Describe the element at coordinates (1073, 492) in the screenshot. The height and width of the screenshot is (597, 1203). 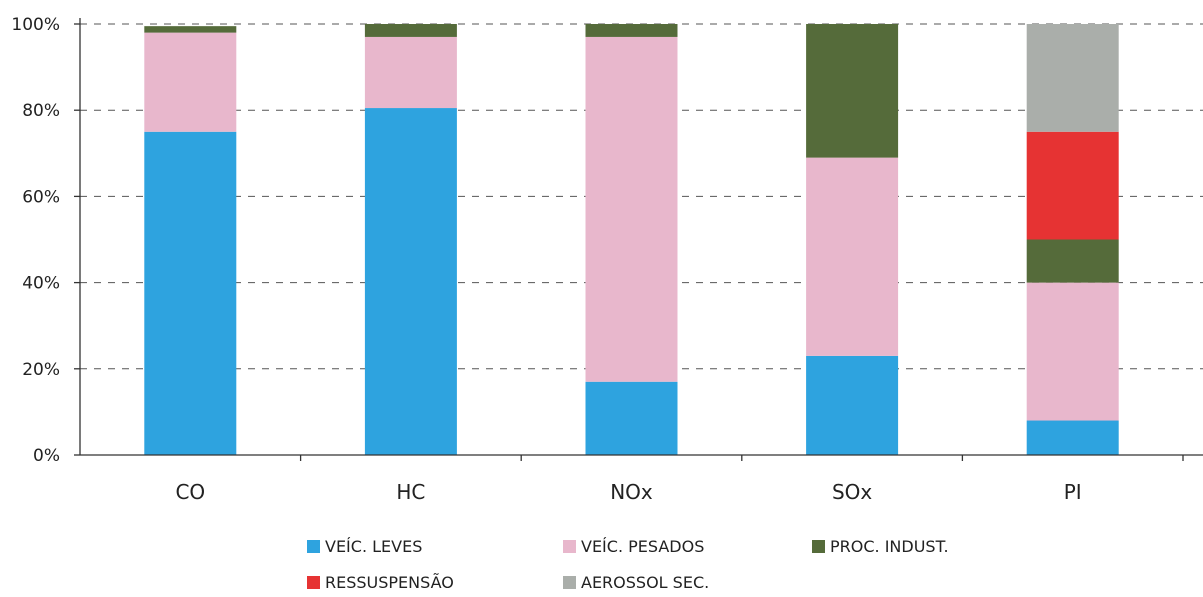
I see `x-tick-label: PI` at that location.